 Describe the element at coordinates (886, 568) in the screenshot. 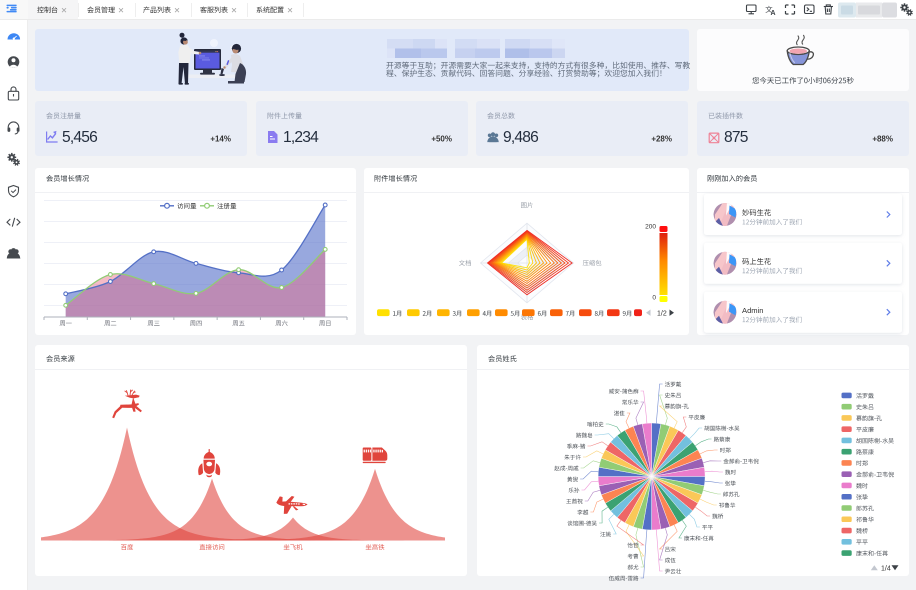

I see `svg-text: 1/4` at that location.